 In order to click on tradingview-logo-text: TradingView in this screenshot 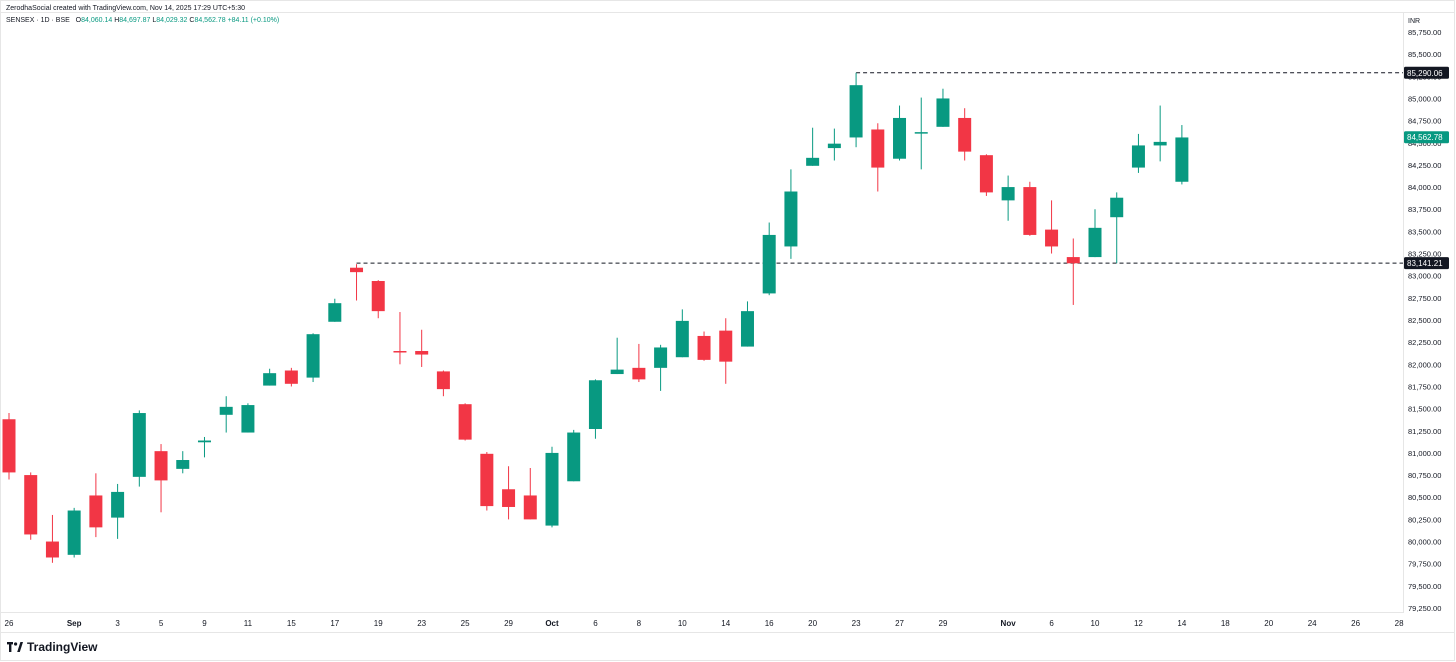, I will do `click(62, 647)`.